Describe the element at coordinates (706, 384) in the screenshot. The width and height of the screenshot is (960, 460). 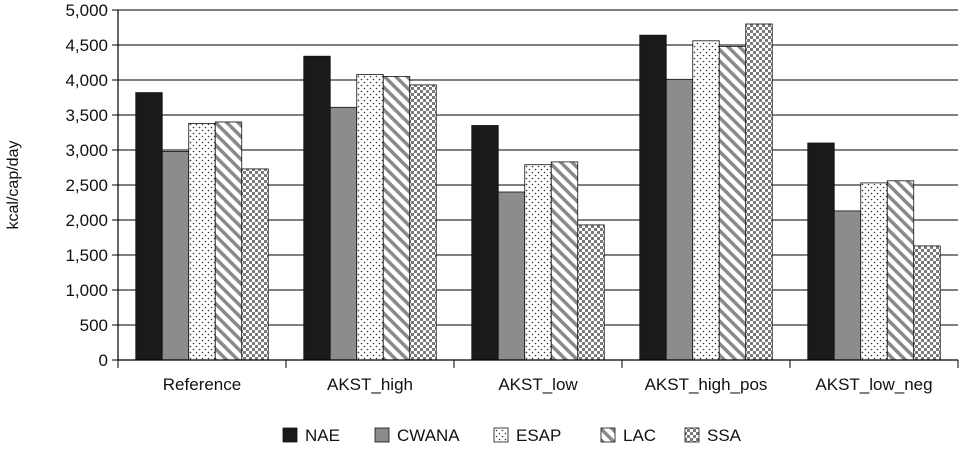
I see `x-tick-label: AKST_high_pos` at that location.